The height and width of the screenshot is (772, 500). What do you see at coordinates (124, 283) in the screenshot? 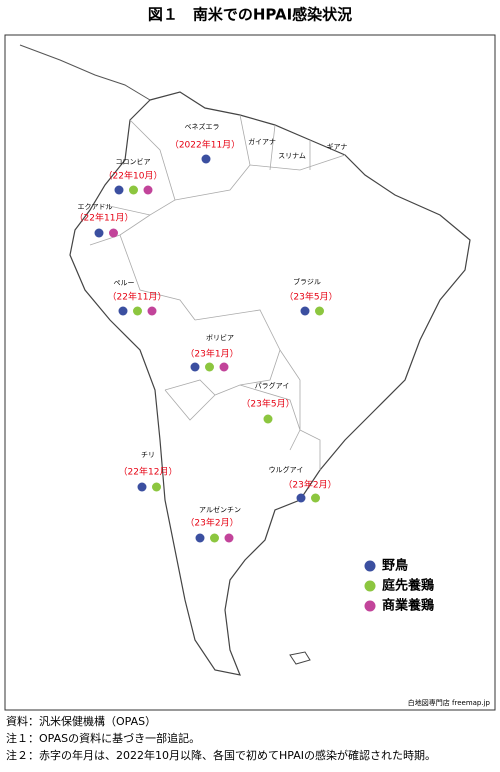
I see `country-name: ペルー` at bounding box center [124, 283].